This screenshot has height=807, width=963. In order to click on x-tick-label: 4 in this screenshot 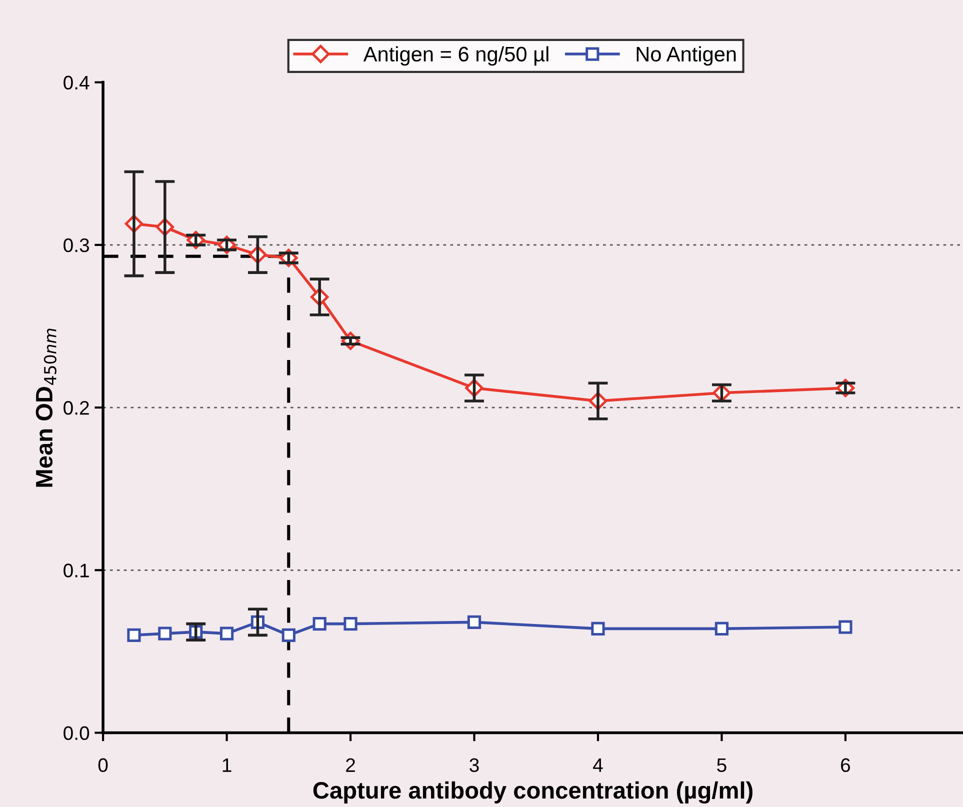, I will do `click(598, 765)`.